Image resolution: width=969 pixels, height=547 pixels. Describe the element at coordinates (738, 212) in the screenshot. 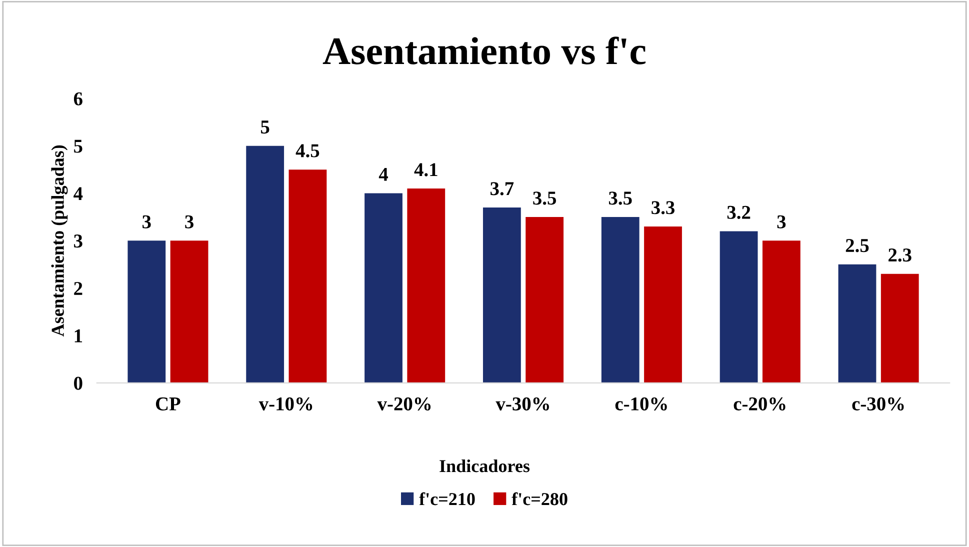

I see `data-label: 3.2` at that location.